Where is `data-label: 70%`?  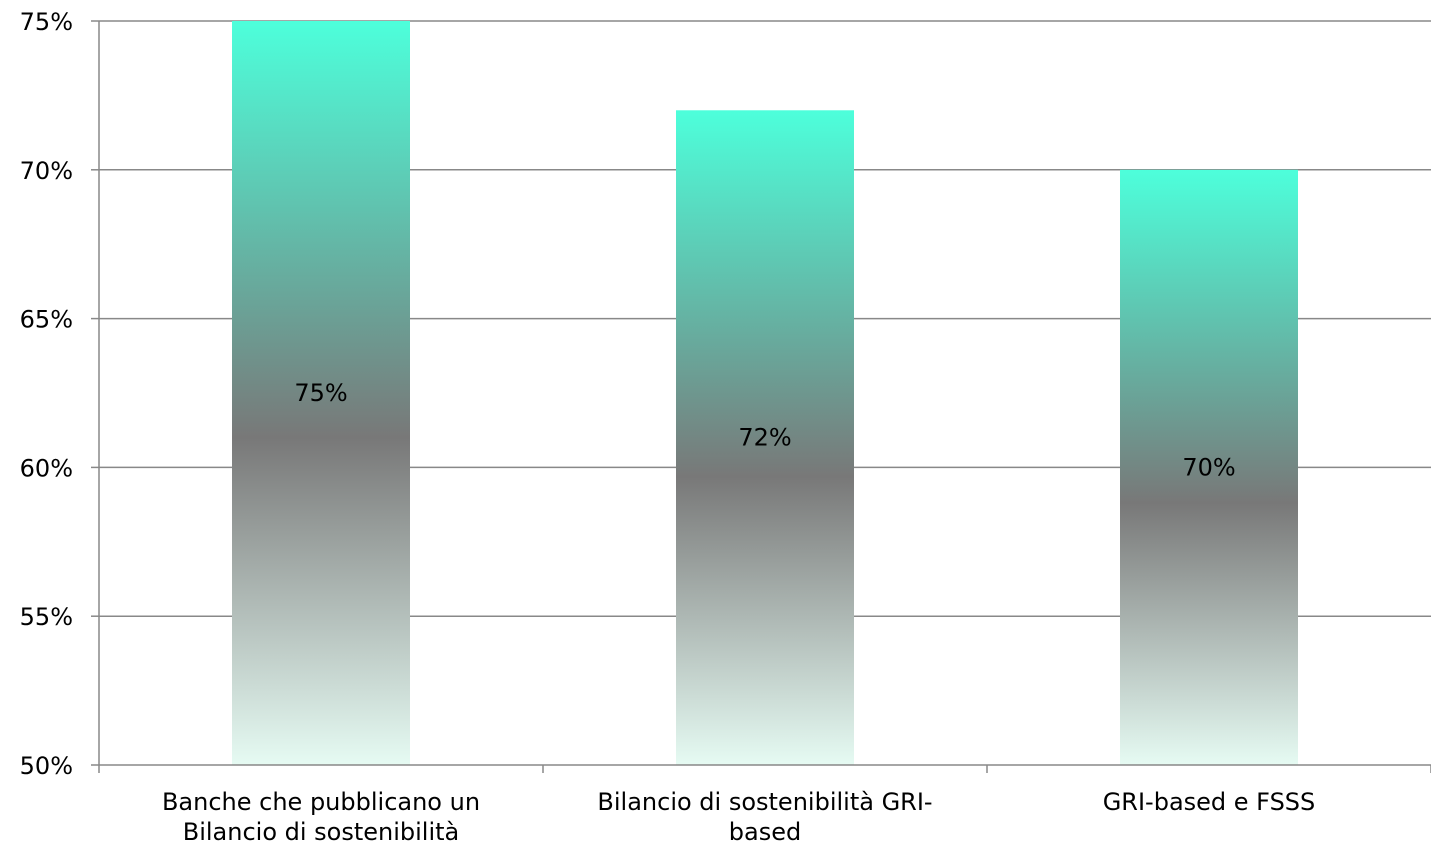
data-label: 70% is located at coordinates (1208, 467).